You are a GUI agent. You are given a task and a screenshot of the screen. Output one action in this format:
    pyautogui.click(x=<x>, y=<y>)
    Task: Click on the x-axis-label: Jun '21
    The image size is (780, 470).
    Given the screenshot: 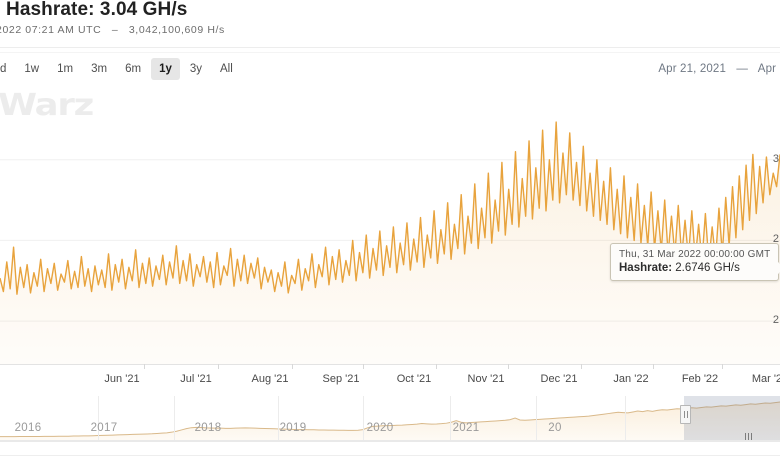 What is the action you would take?
    pyautogui.click(x=122, y=379)
    